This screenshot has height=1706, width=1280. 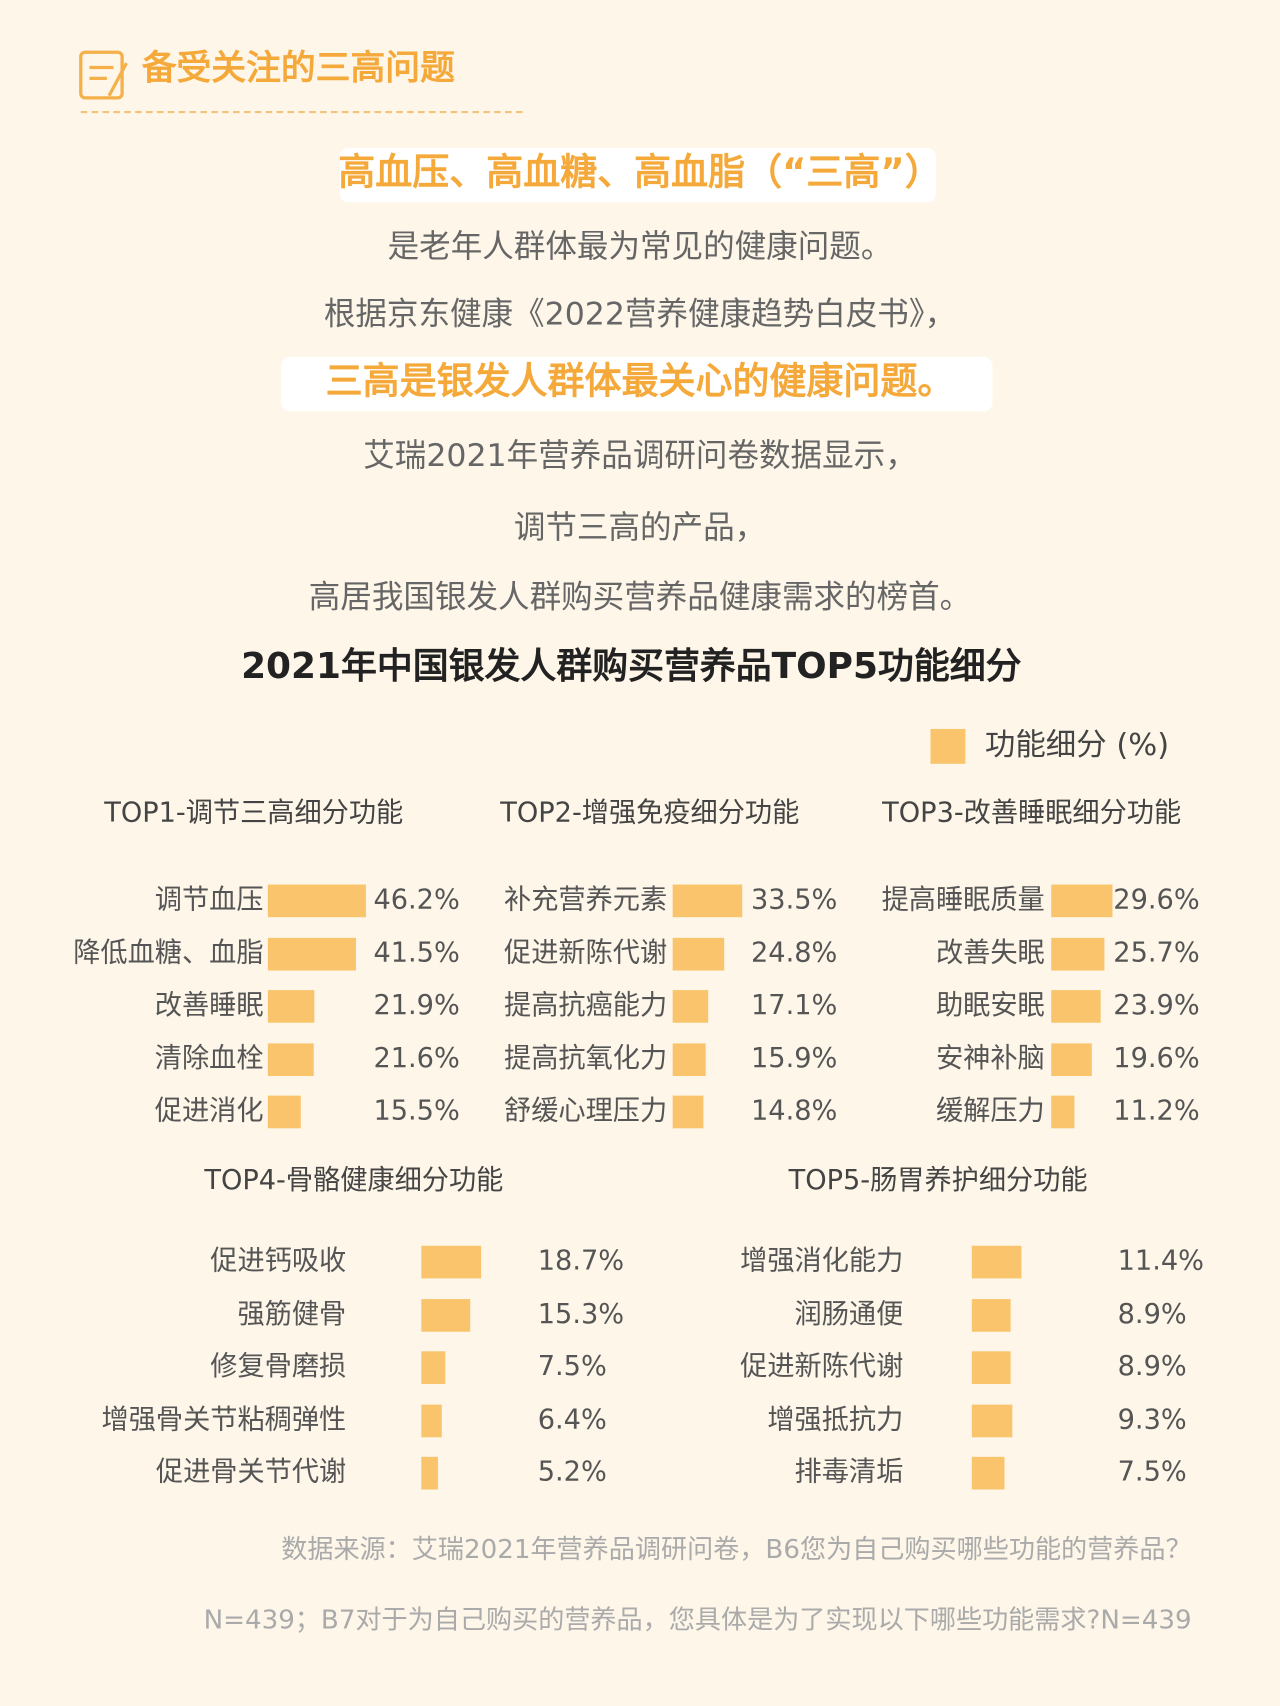 I want to click on category-label: 改善失眠, so click(x=990, y=953).